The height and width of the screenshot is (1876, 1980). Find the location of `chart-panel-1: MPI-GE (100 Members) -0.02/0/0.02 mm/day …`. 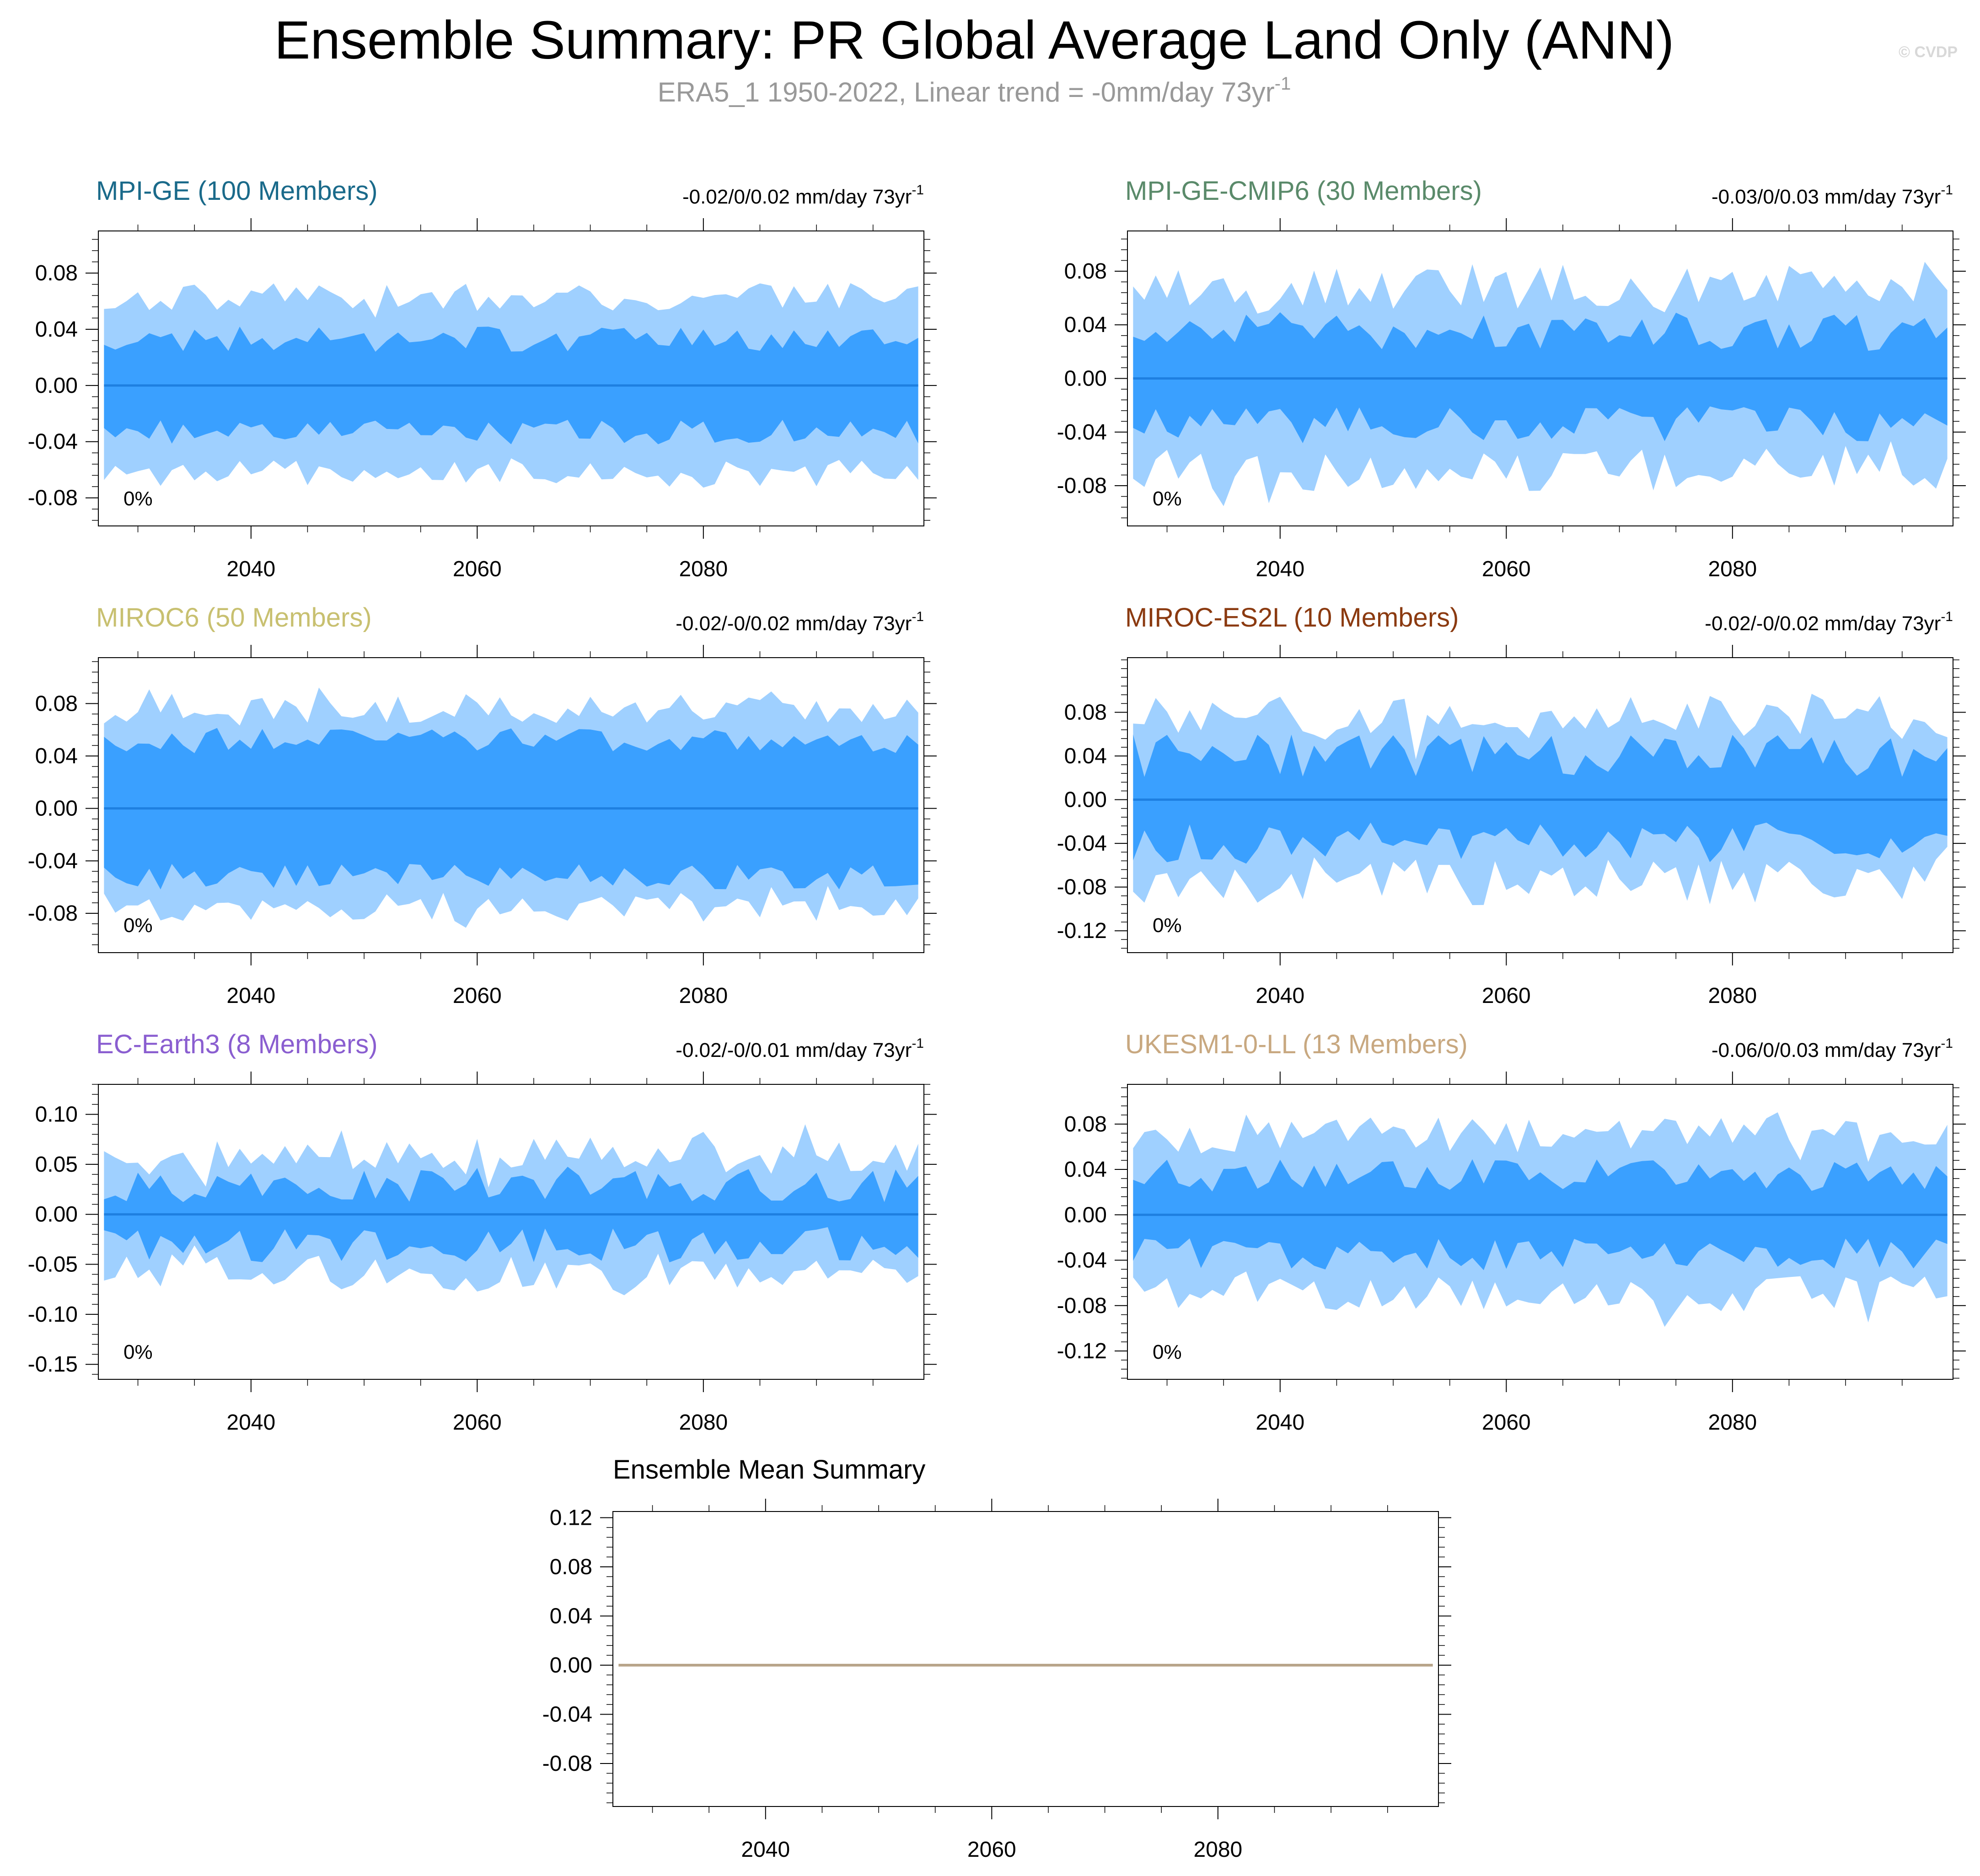

chart-panel-1: MPI-GE (100 Members) -0.02/0/0.02 mm/day … is located at coordinates (482, 378).